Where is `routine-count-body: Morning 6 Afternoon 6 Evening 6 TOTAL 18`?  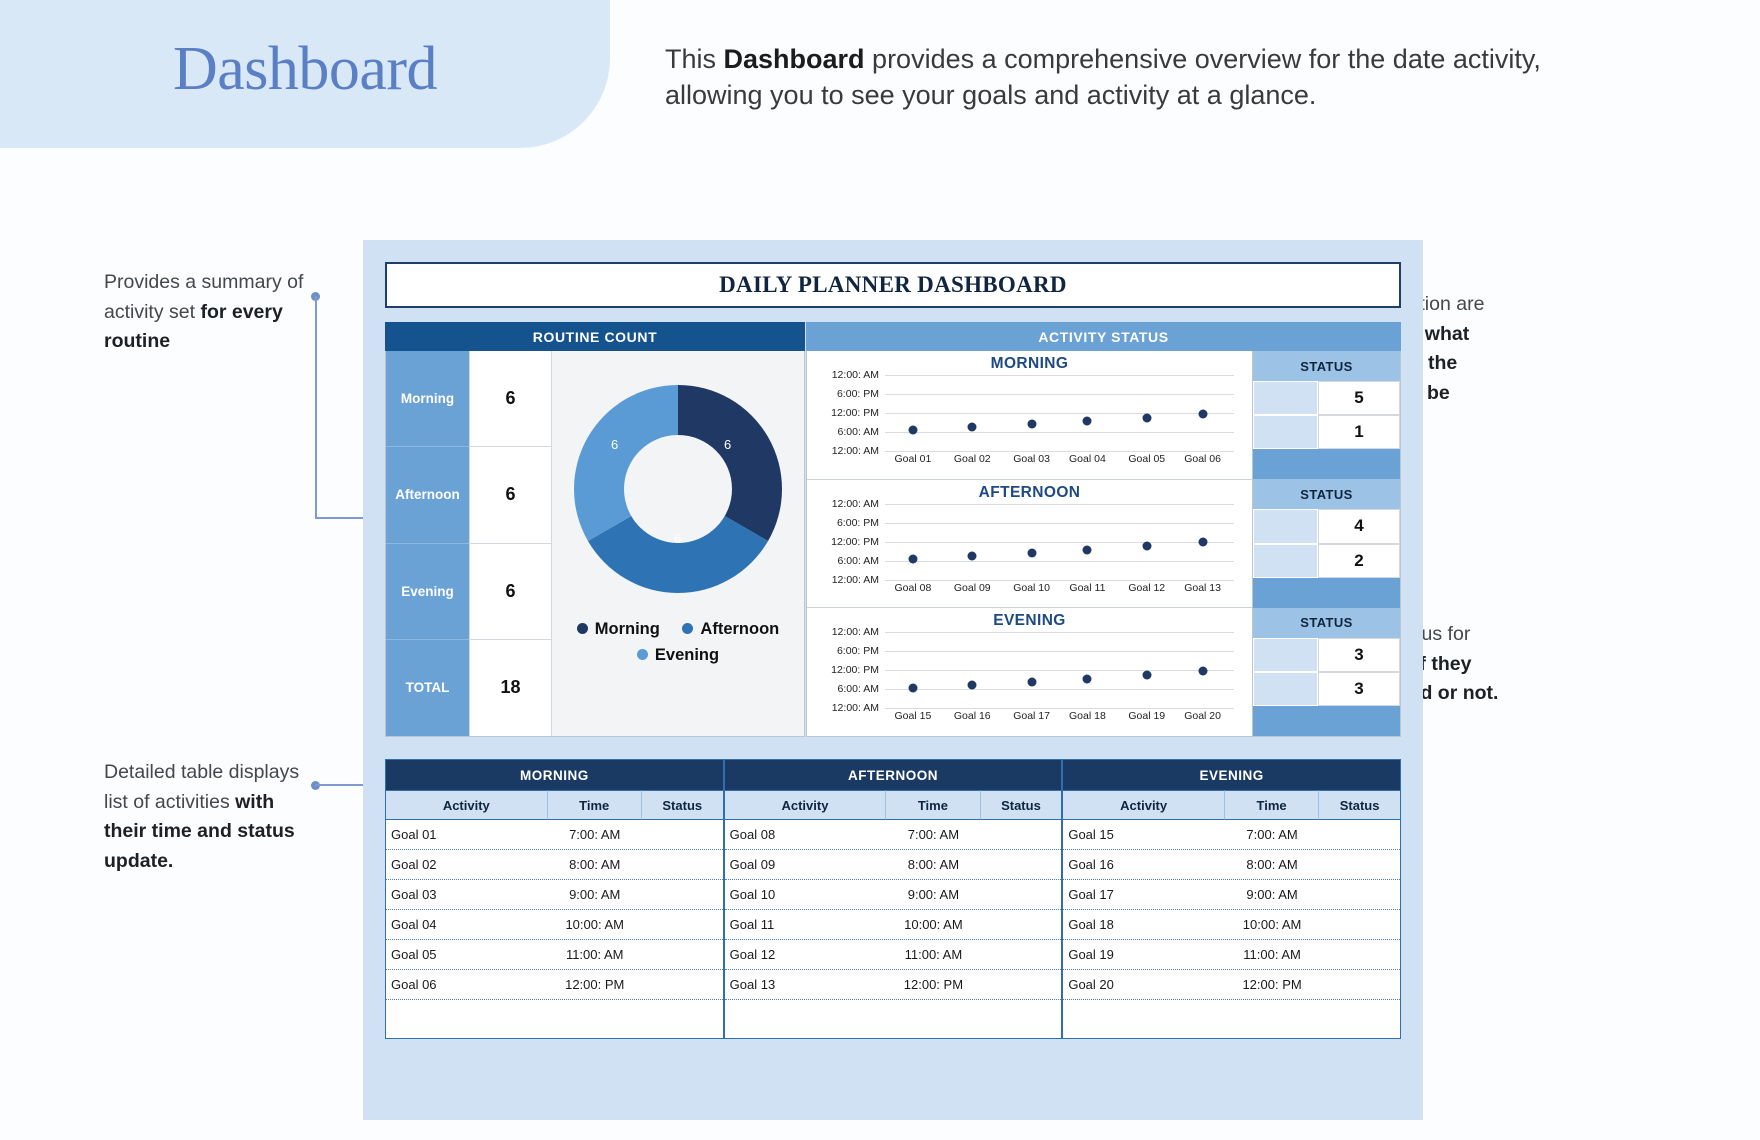 routine-count-body: Morning 6 Afternoon 6 Evening 6 TOTAL 18 is located at coordinates (595, 544).